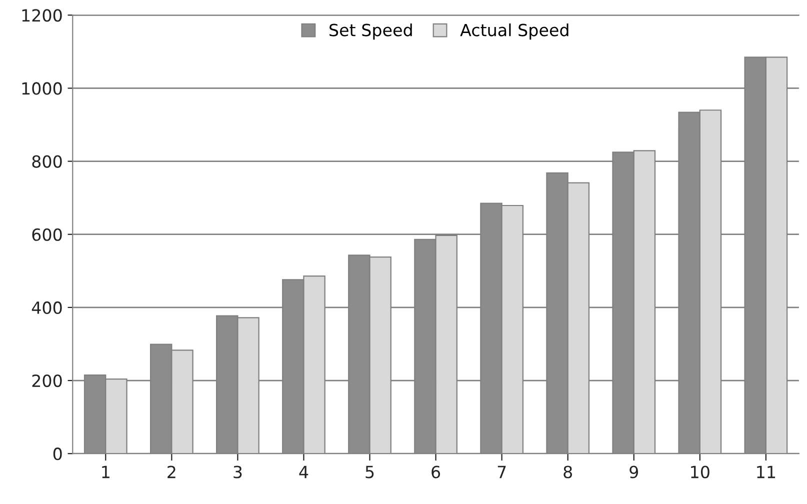  Describe the element at coordinates (514, 31) in the screenshot. I see `legend-label: Actual Speed` at that location.